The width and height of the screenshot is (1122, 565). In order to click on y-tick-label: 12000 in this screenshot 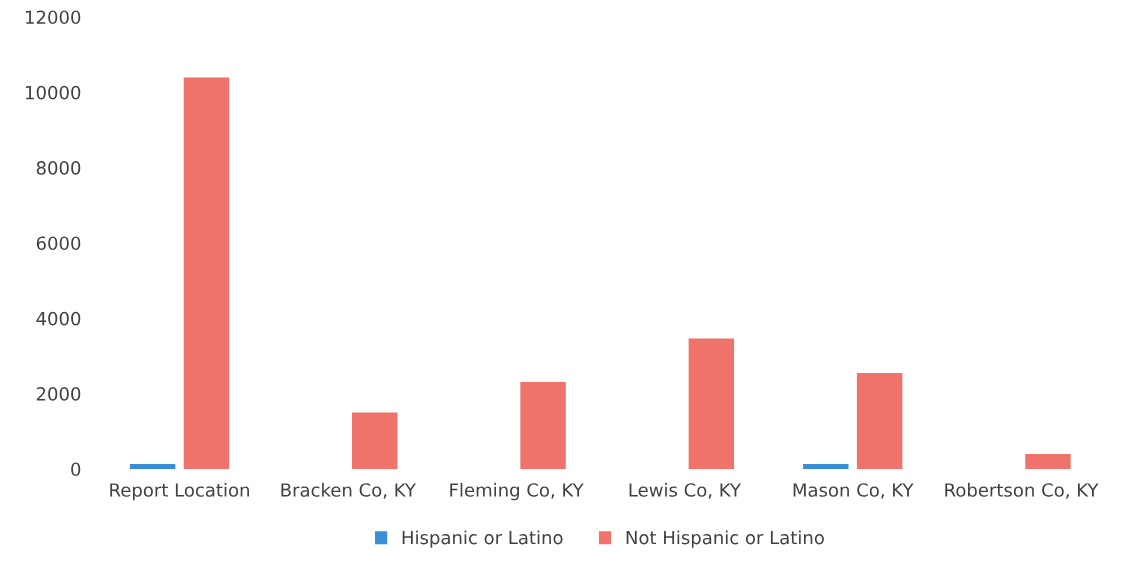, I will do `click(53, 17)`.